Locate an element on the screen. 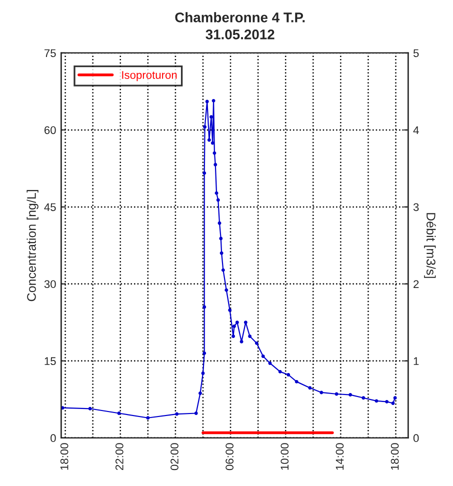  chart-subtitle: 31.05.2012 is located at coordinates (240, 35).